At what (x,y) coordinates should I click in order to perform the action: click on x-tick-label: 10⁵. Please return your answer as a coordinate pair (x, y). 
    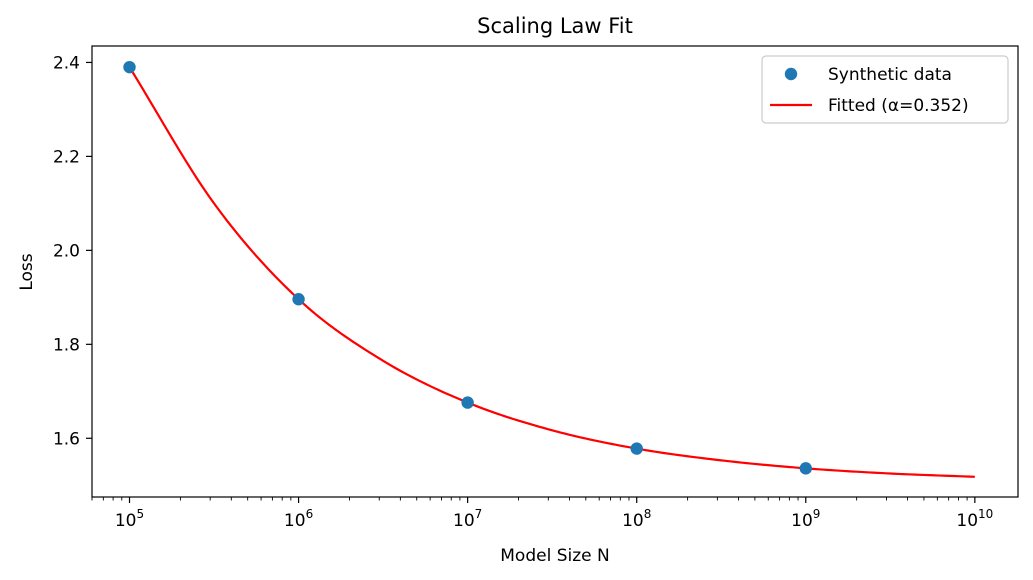
    Looking at the image, I should click on (129, 519).